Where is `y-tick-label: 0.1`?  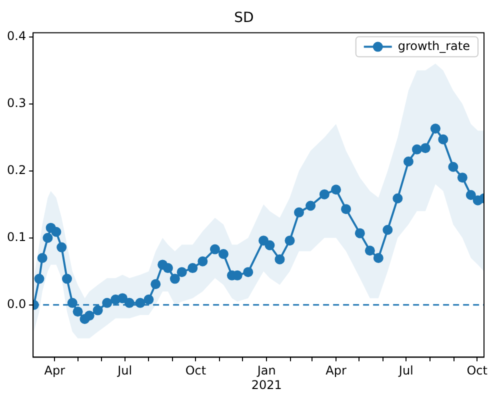 y-tick-label: 0.1 is located at coordinates (16, 237).